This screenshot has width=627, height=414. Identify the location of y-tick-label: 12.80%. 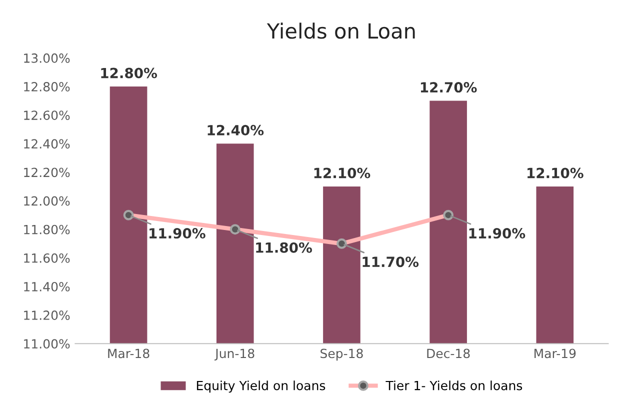
(47, 87).